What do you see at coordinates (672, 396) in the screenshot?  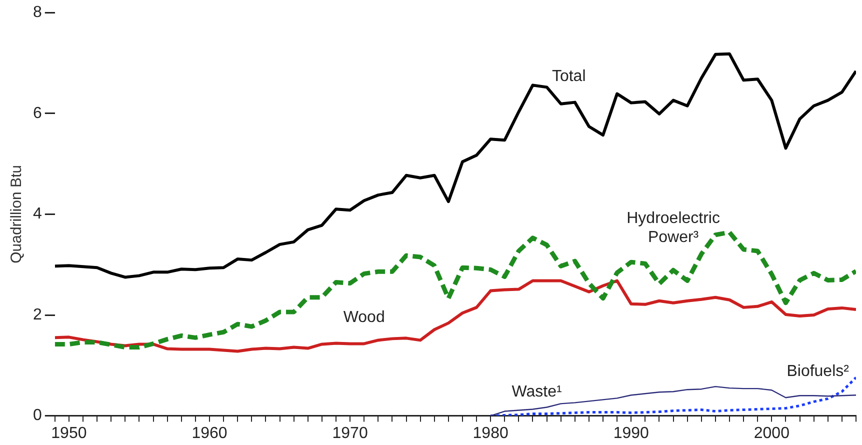 I see `line-series` at bounding box center [672, 396].